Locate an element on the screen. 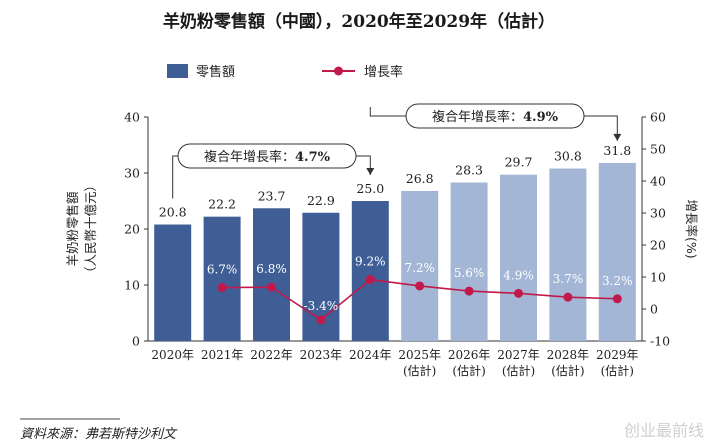  chart-title: 羊奶粉零售額（中國），2020年至2029年（估計） is located at coordinates (359, 21).